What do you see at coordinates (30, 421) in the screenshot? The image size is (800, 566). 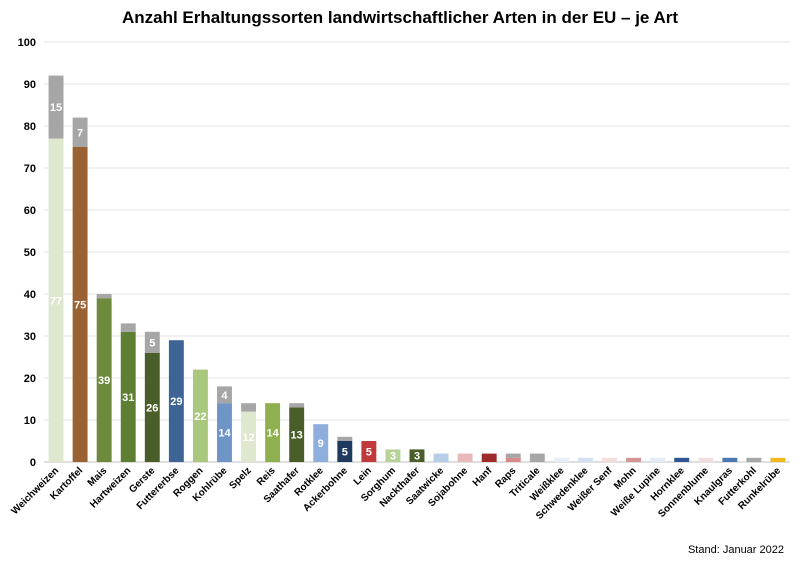 I see `y-tick-label: 10` at bounding box center [30, 421].